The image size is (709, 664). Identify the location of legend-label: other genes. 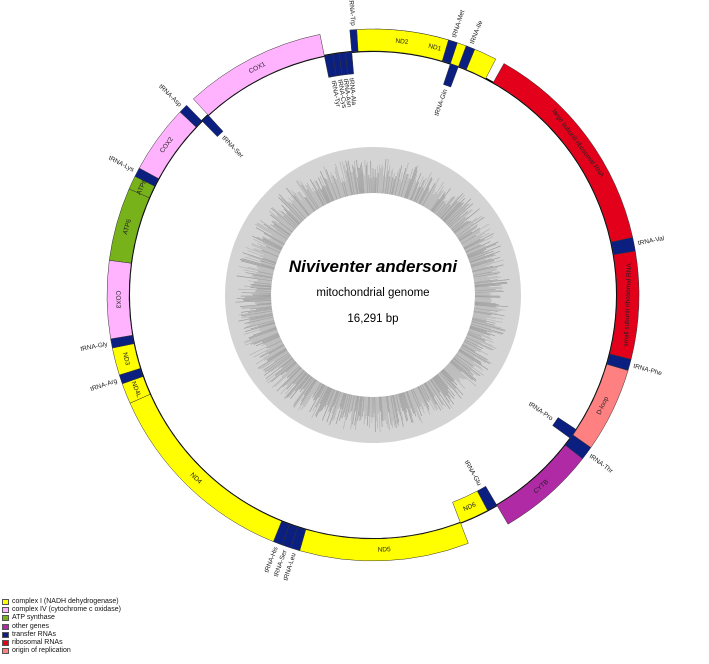
(30, 626).